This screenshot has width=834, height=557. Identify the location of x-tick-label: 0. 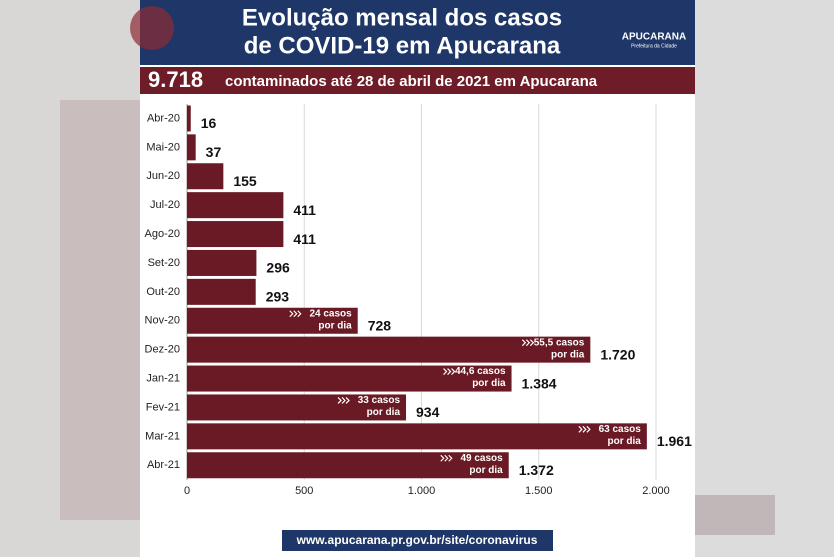
(187, 491).